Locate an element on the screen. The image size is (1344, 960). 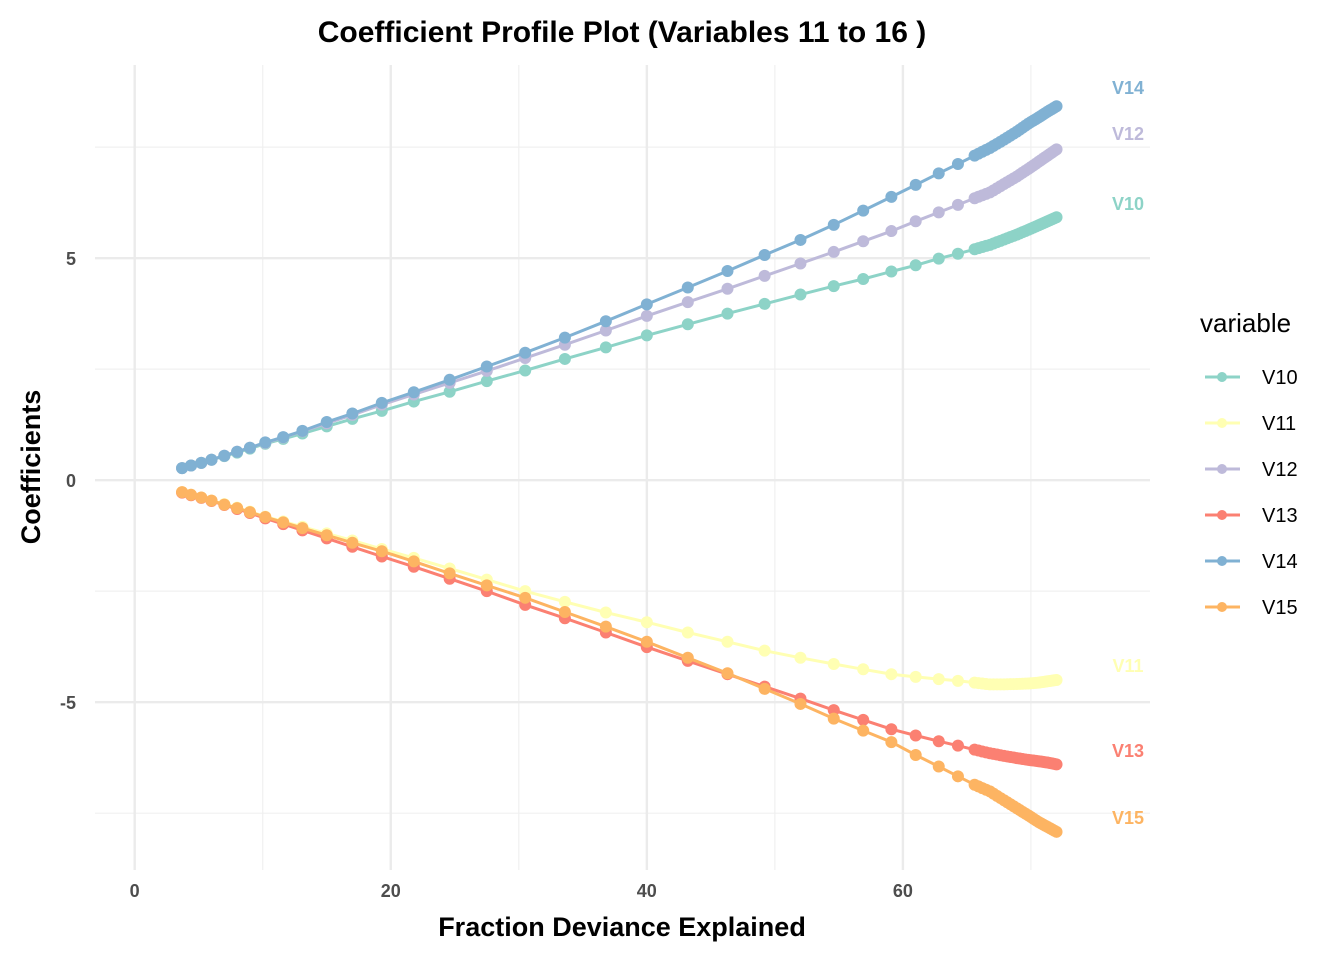
end-label-v11: V11 is located at coordinates (1127, 666).